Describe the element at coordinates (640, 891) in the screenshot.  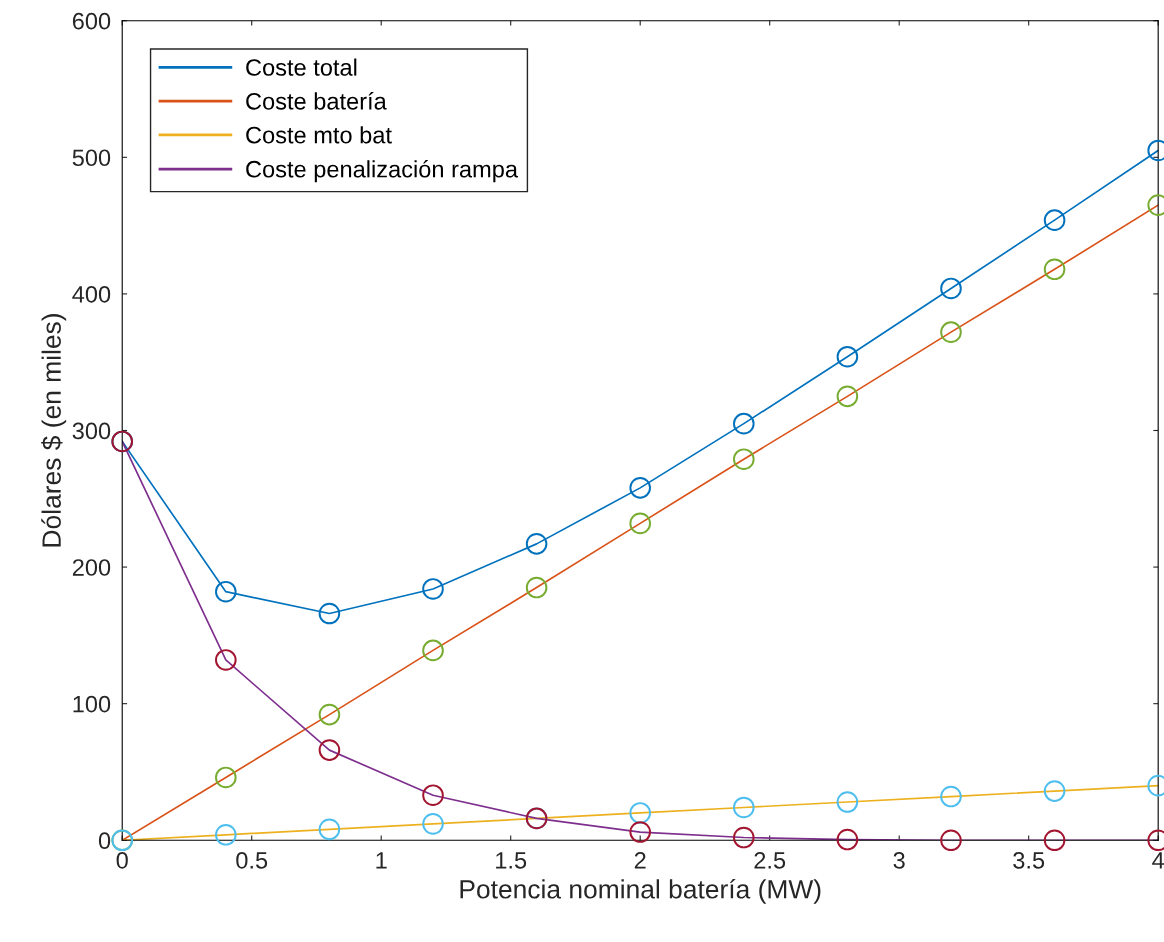
I see `x-axis-title: Potencia nominal batería (MW)` at that location.